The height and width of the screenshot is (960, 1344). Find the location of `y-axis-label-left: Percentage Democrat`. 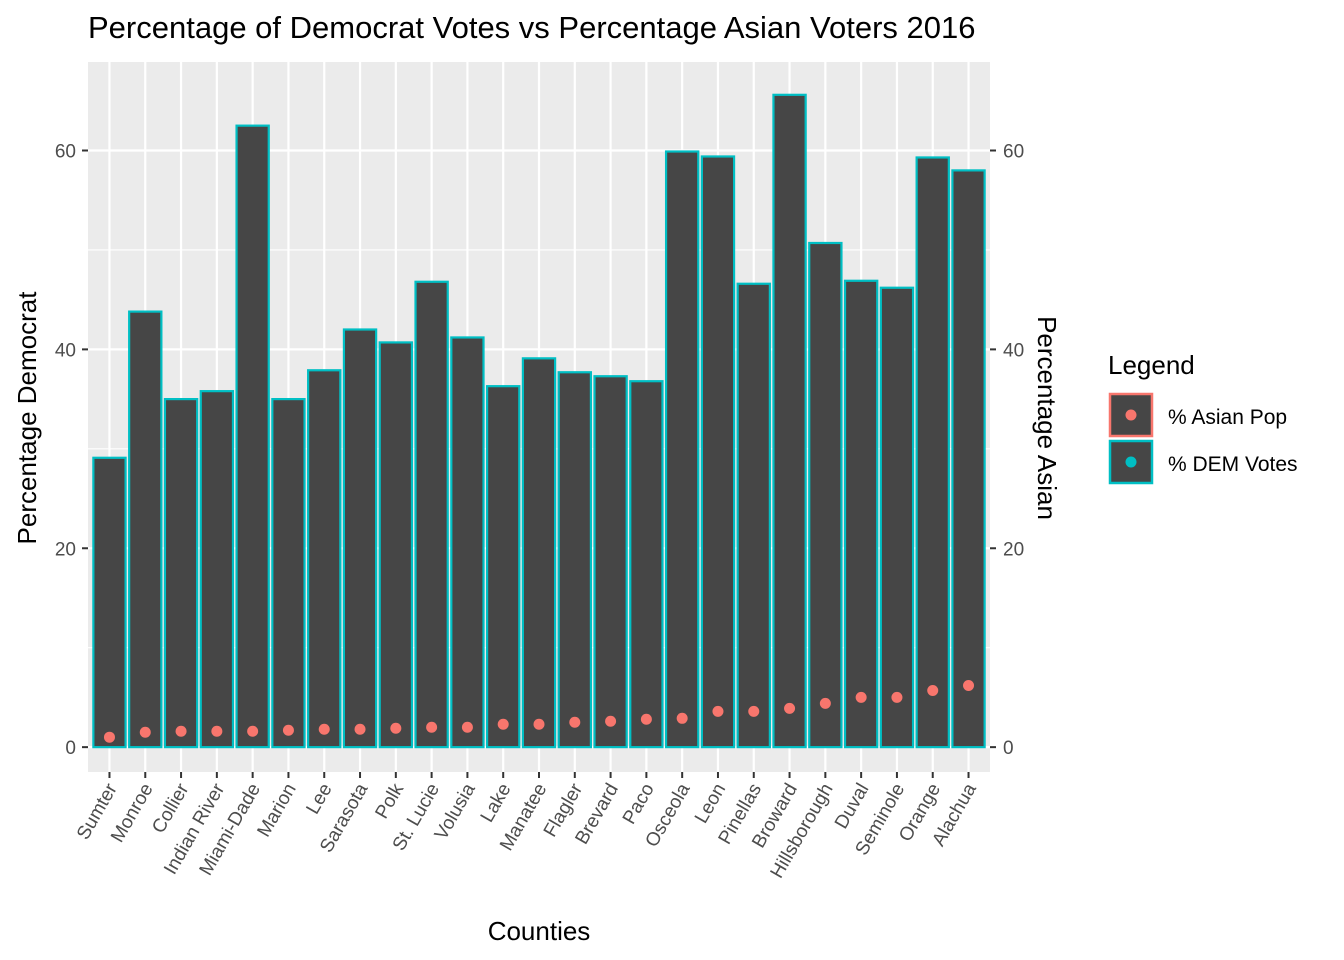

y-axis-label-left: Percentage Democrat is located at coordinates (27, 418).